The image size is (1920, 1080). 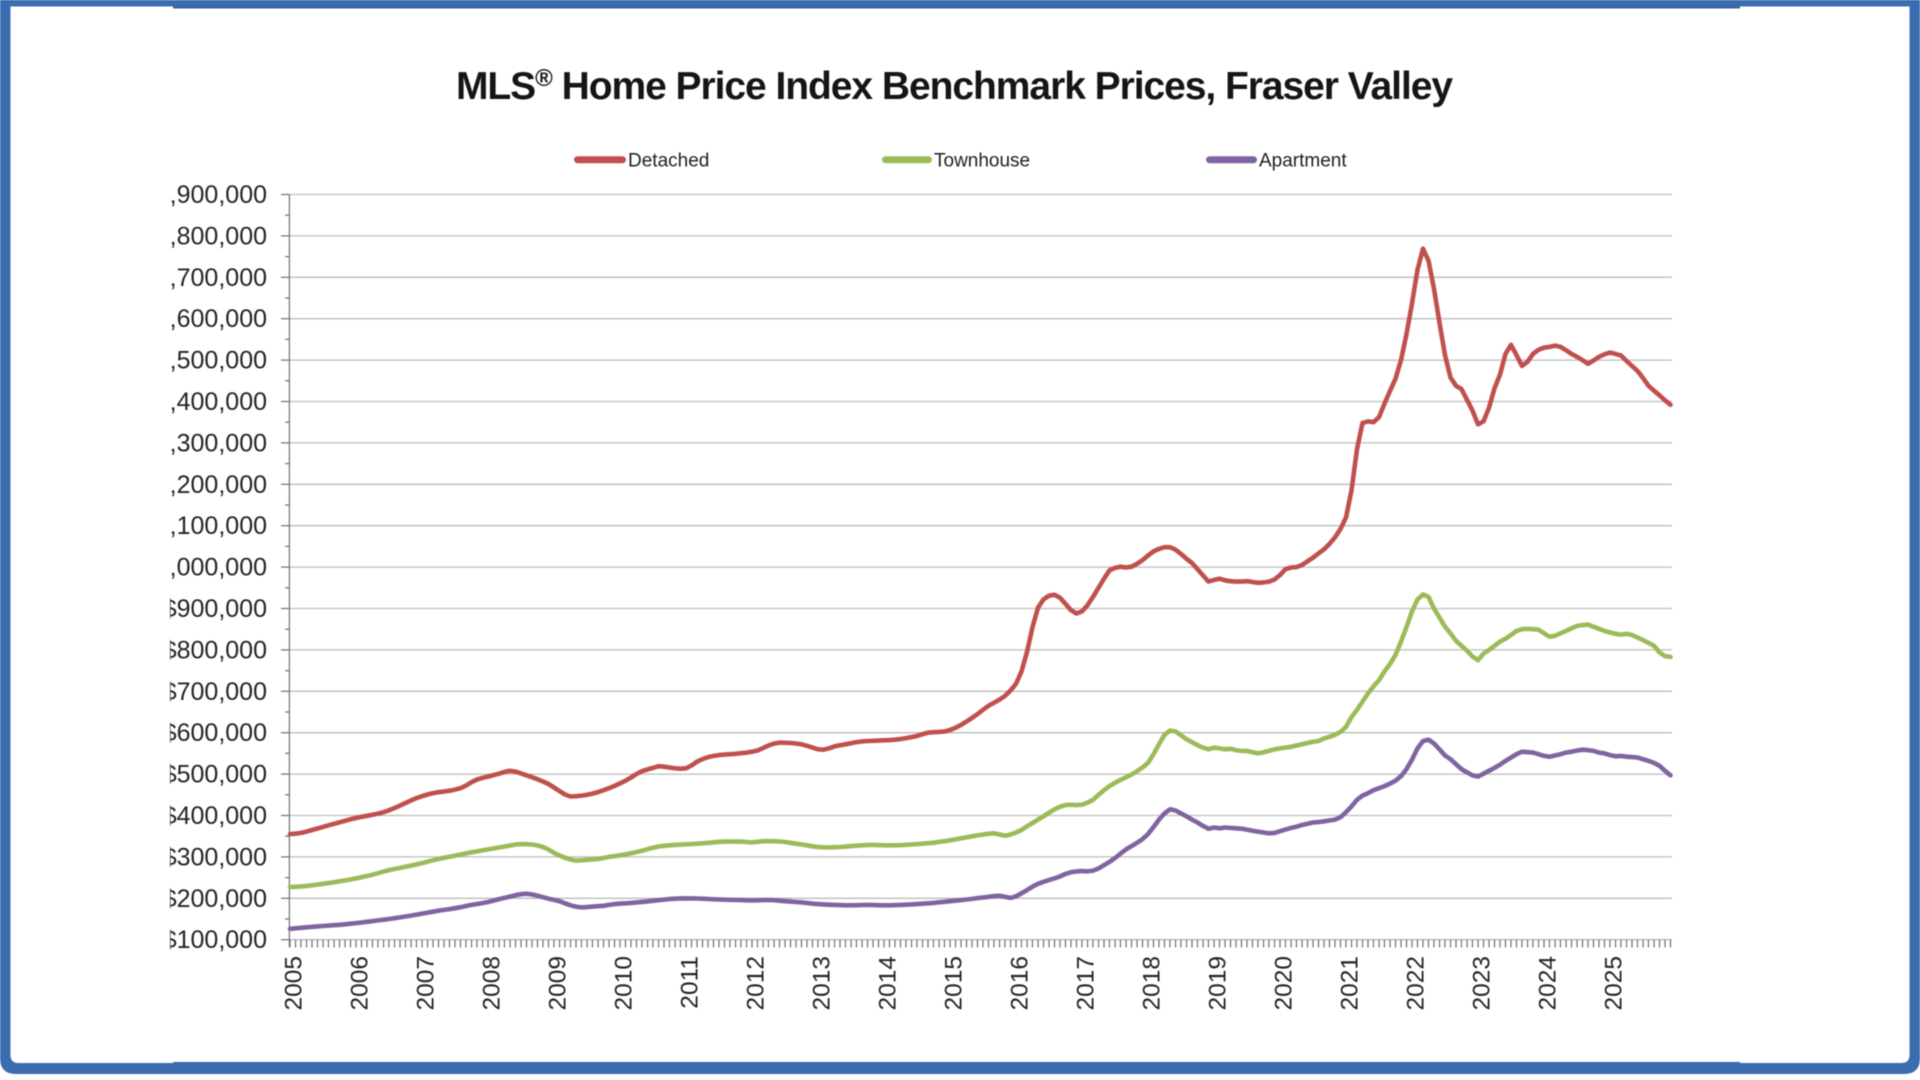 I want to click on svg-text: $1,700,000, so click(x=204, y=278).